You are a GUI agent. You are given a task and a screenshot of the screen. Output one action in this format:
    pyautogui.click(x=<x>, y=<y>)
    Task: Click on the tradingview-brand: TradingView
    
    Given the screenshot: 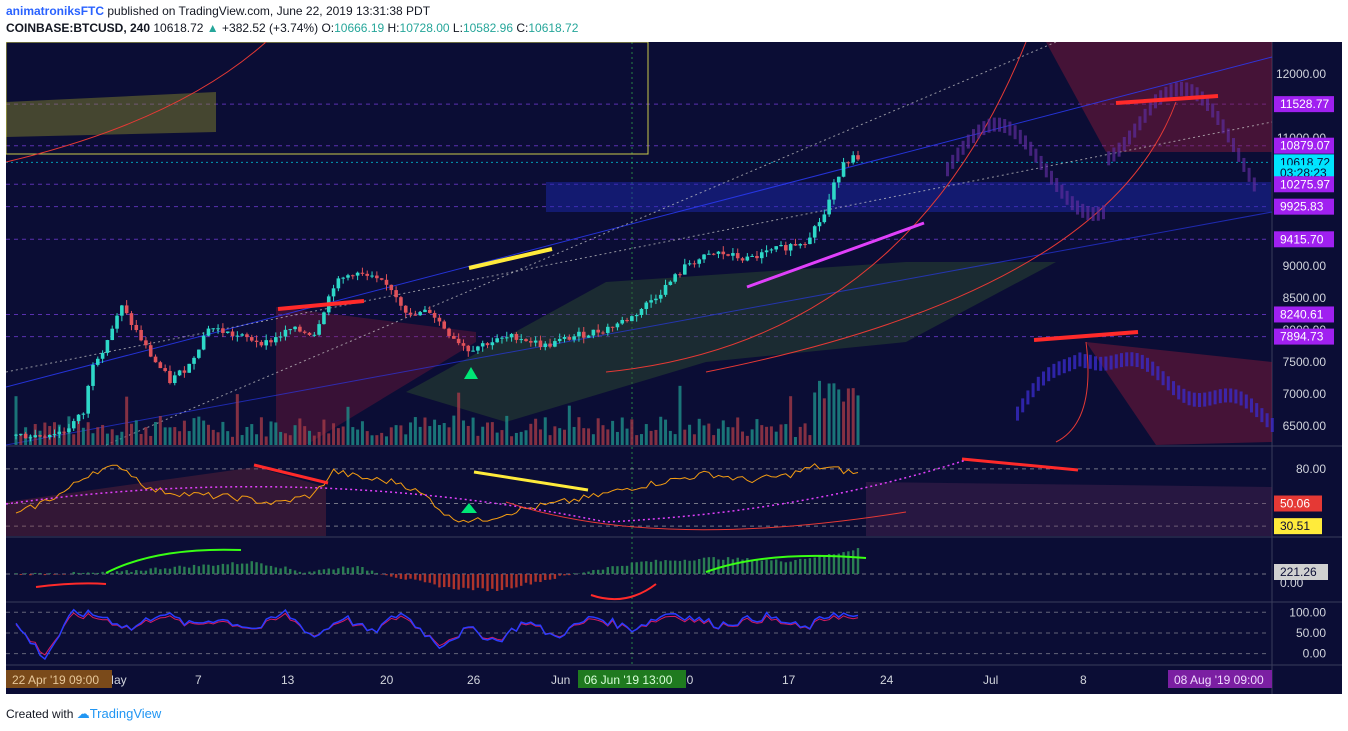 What is the action you would take?
    pyautogui.click(x=125, y=713)
    